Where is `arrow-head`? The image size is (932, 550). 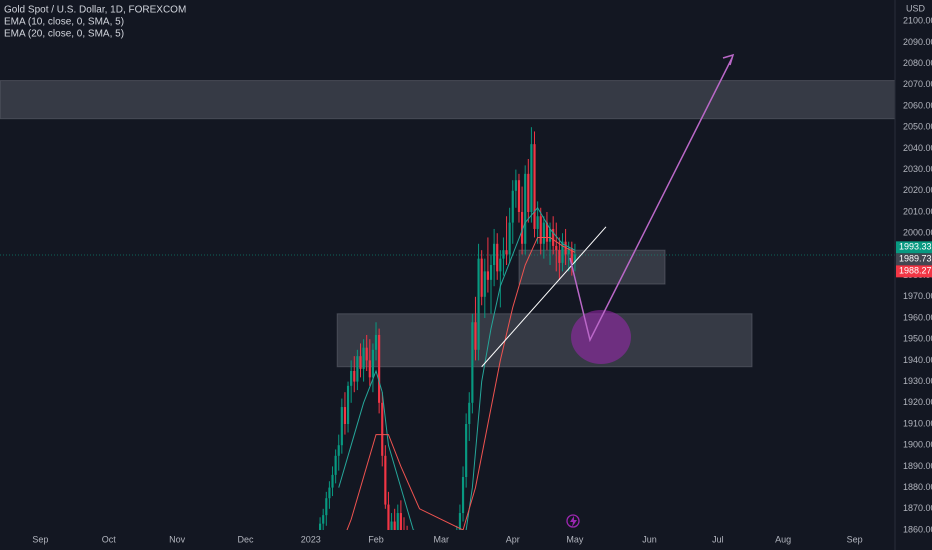 arrow-head is located at coordinates (728, 59).